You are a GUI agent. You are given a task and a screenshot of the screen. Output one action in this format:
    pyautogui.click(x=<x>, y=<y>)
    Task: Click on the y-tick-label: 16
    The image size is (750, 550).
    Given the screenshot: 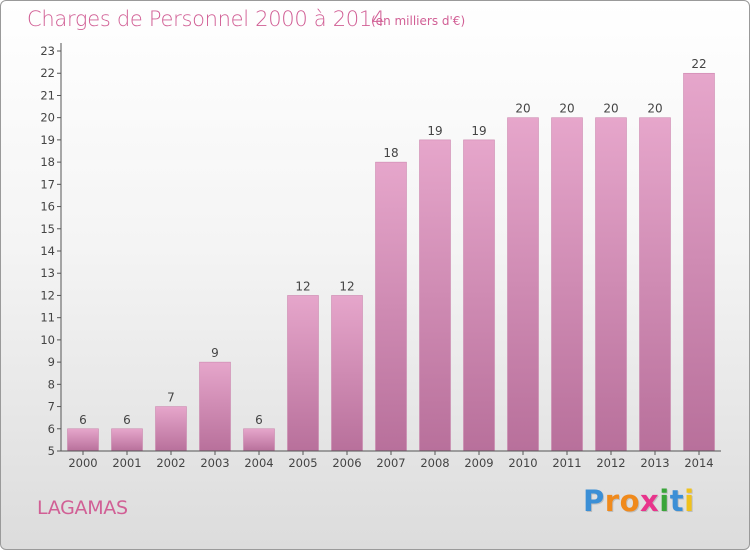 What is the action you would take?
    pyautogui.click(x=47, y=207)
    